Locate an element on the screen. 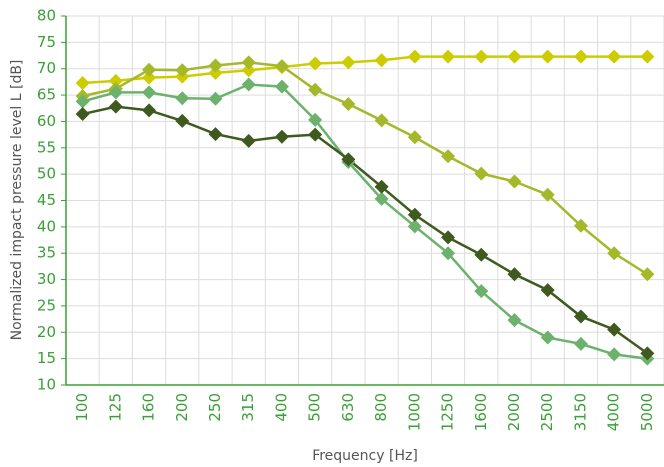  y-axis-label: Normalized impact pressure level L [dB] is located at coordinates (17, 200).